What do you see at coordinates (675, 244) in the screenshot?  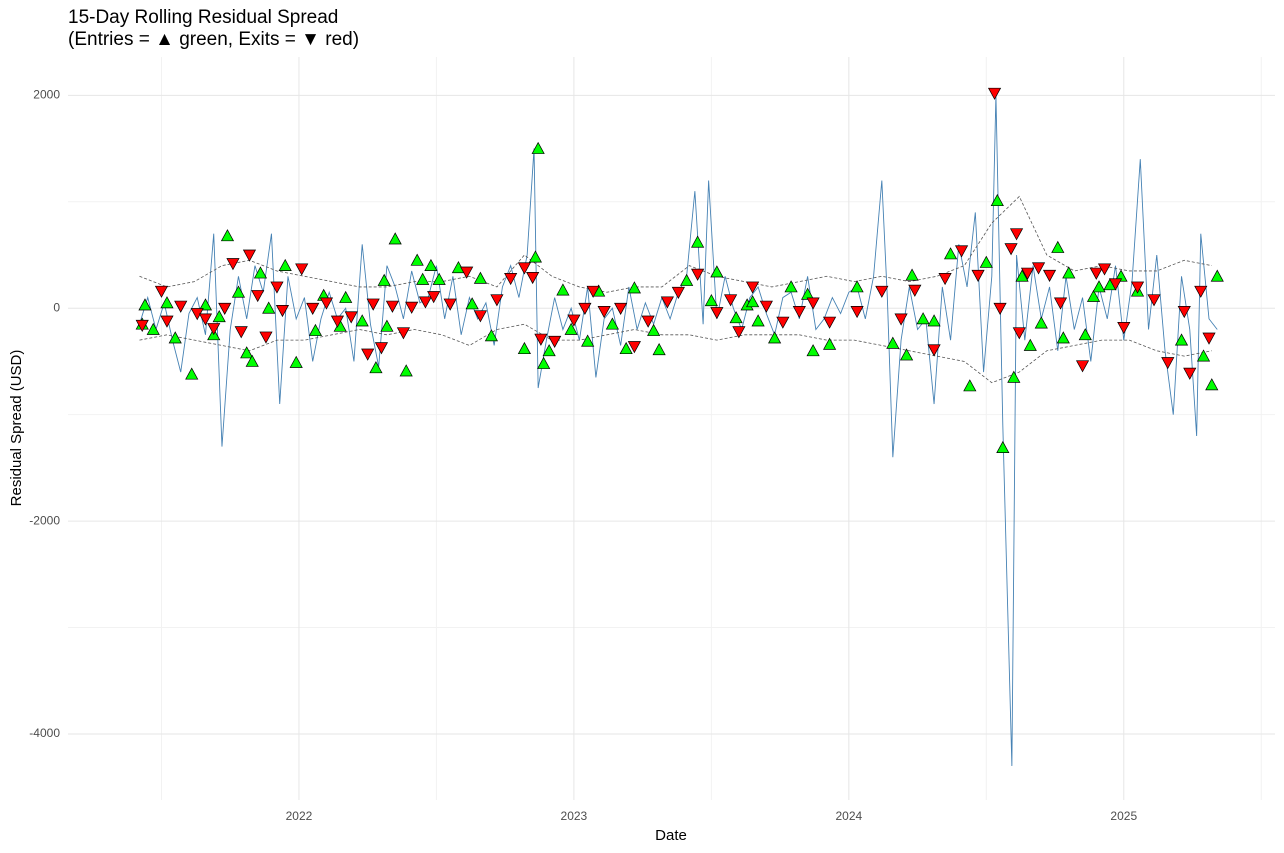 I see `band-line` at bounding box center [675, 244].